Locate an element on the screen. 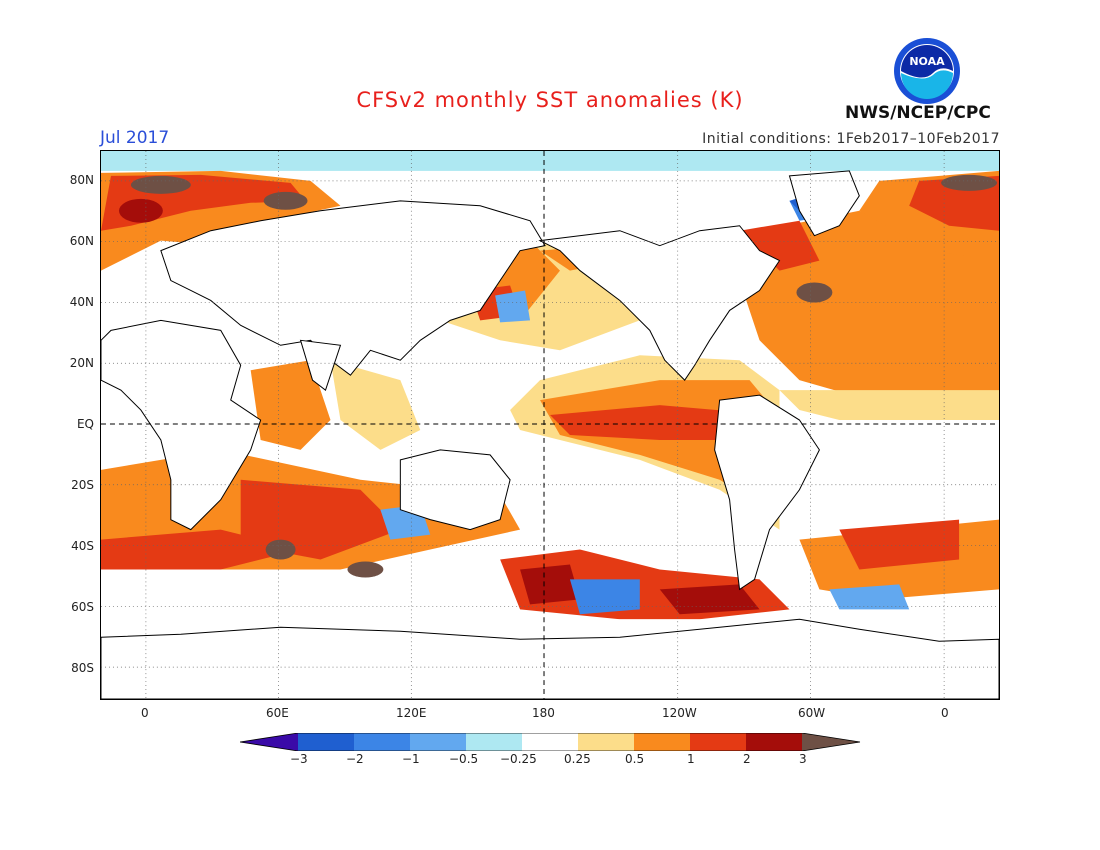 Image resolution: width=1100 pixels, height=850 pixels. colorbar-label: 1 is located at coordinates (691, 759).